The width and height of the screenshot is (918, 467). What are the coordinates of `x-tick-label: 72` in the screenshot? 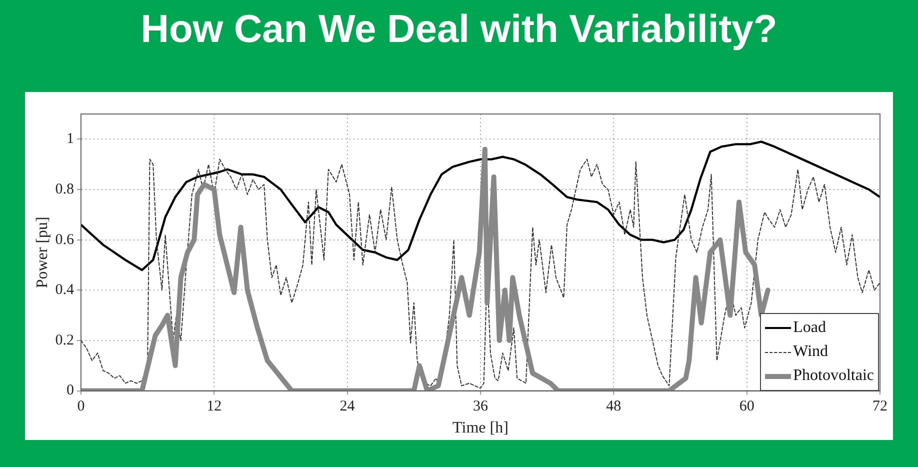 It's located at (880, 406).